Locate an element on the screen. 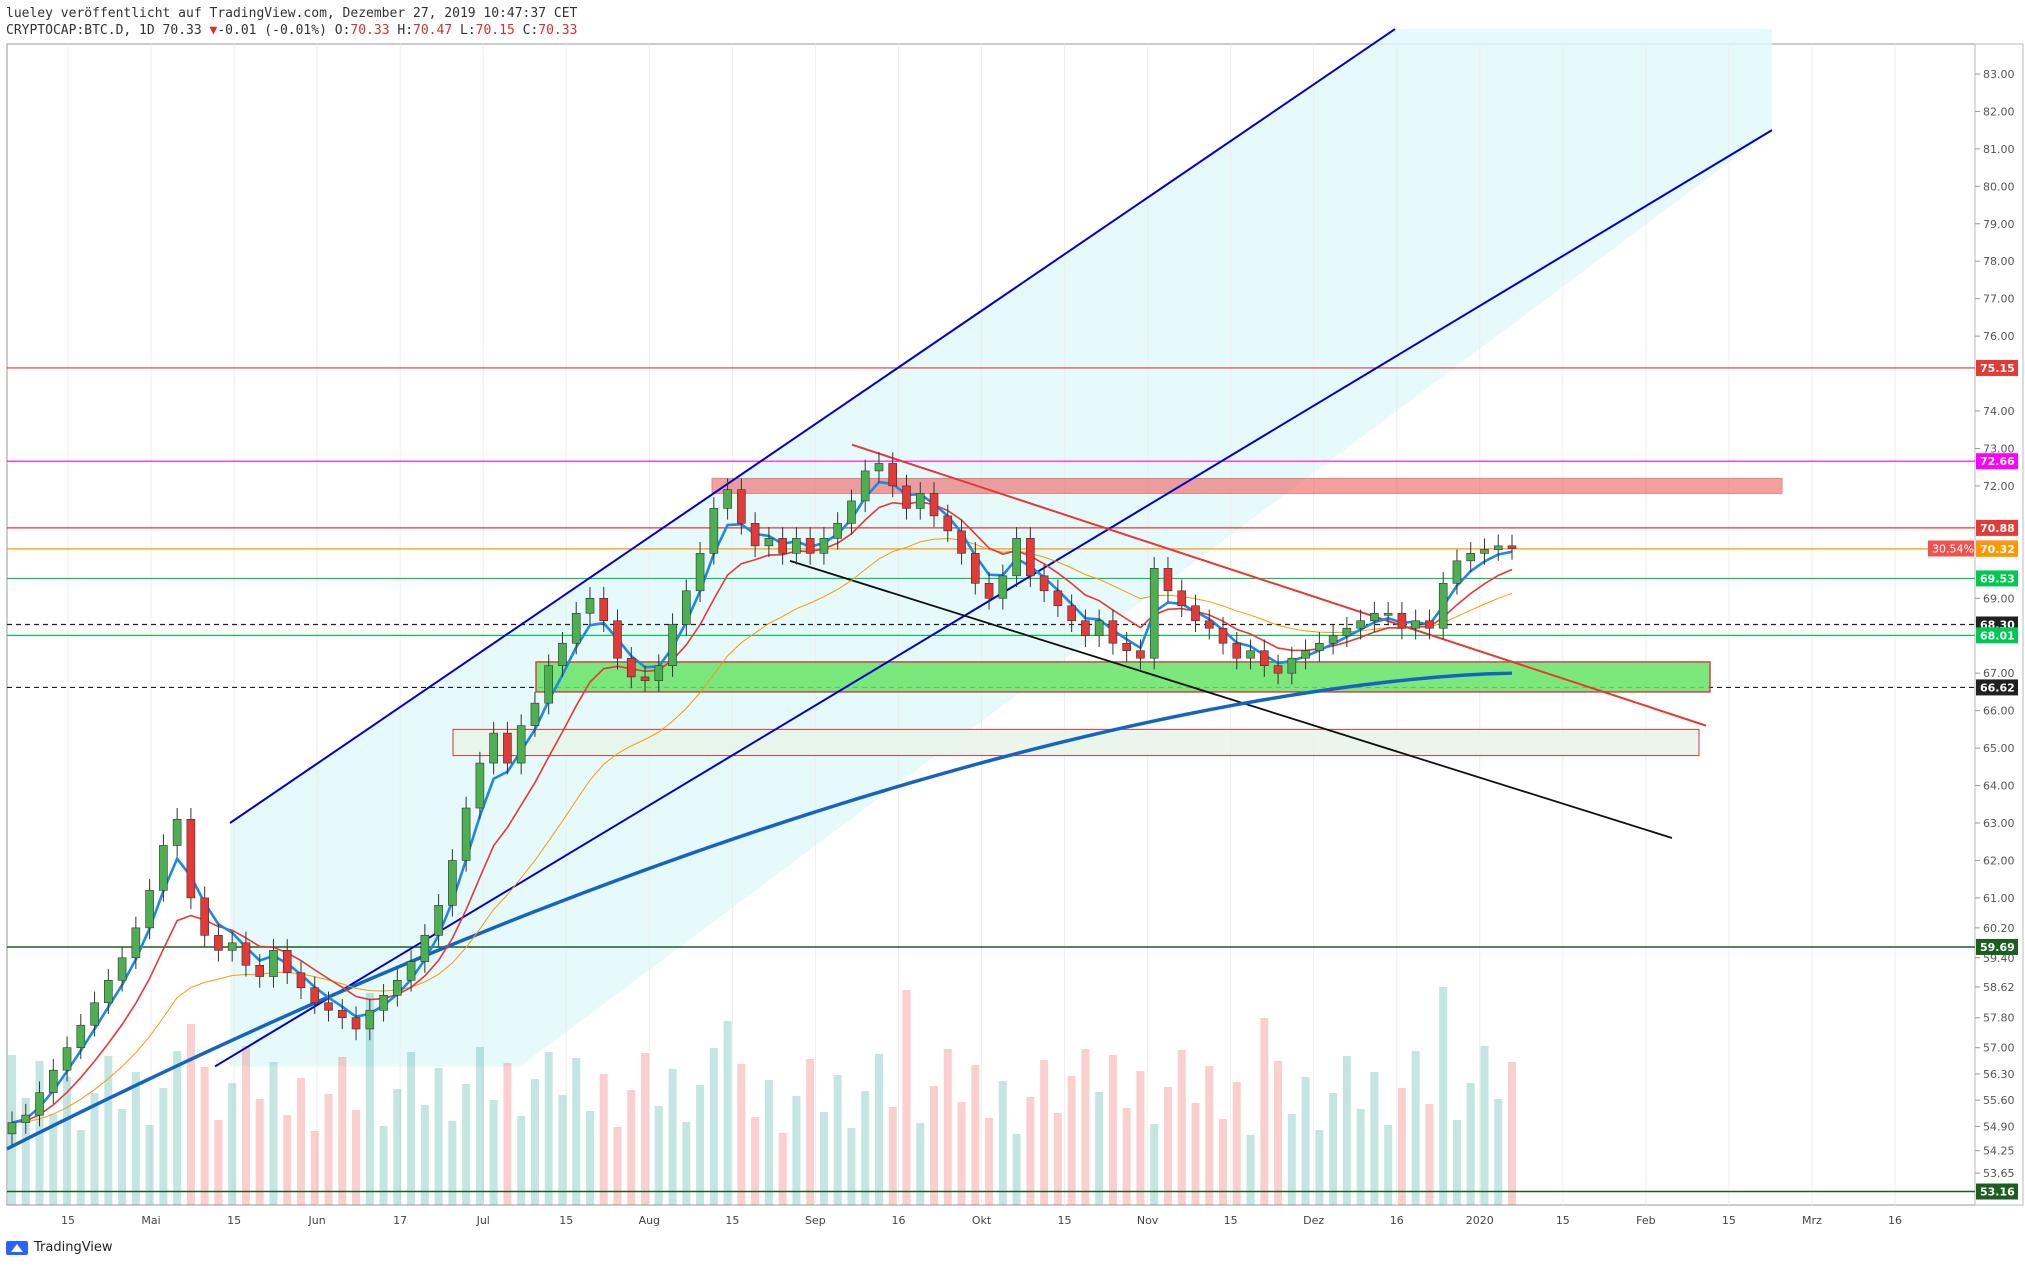 The image size is (2025, 1269). y-tick-label: 79.00 is located at coordinates (1999, 224).